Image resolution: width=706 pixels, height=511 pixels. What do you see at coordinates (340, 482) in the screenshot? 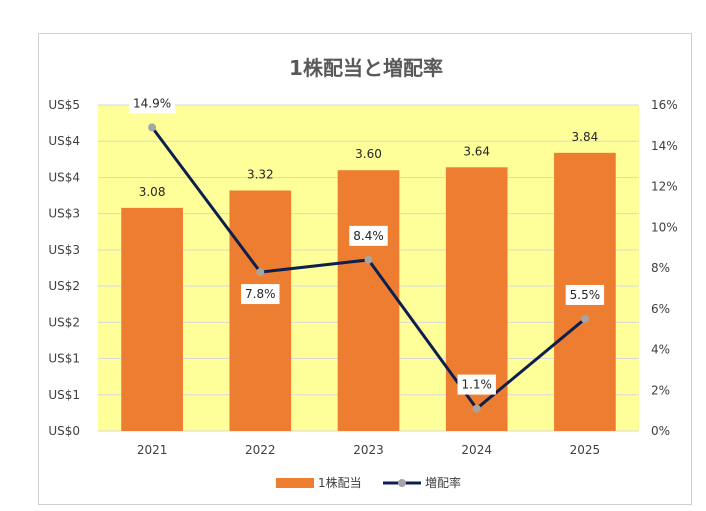
I see `legend-label-bar: 1株配当` at bounding box center [340, 482].